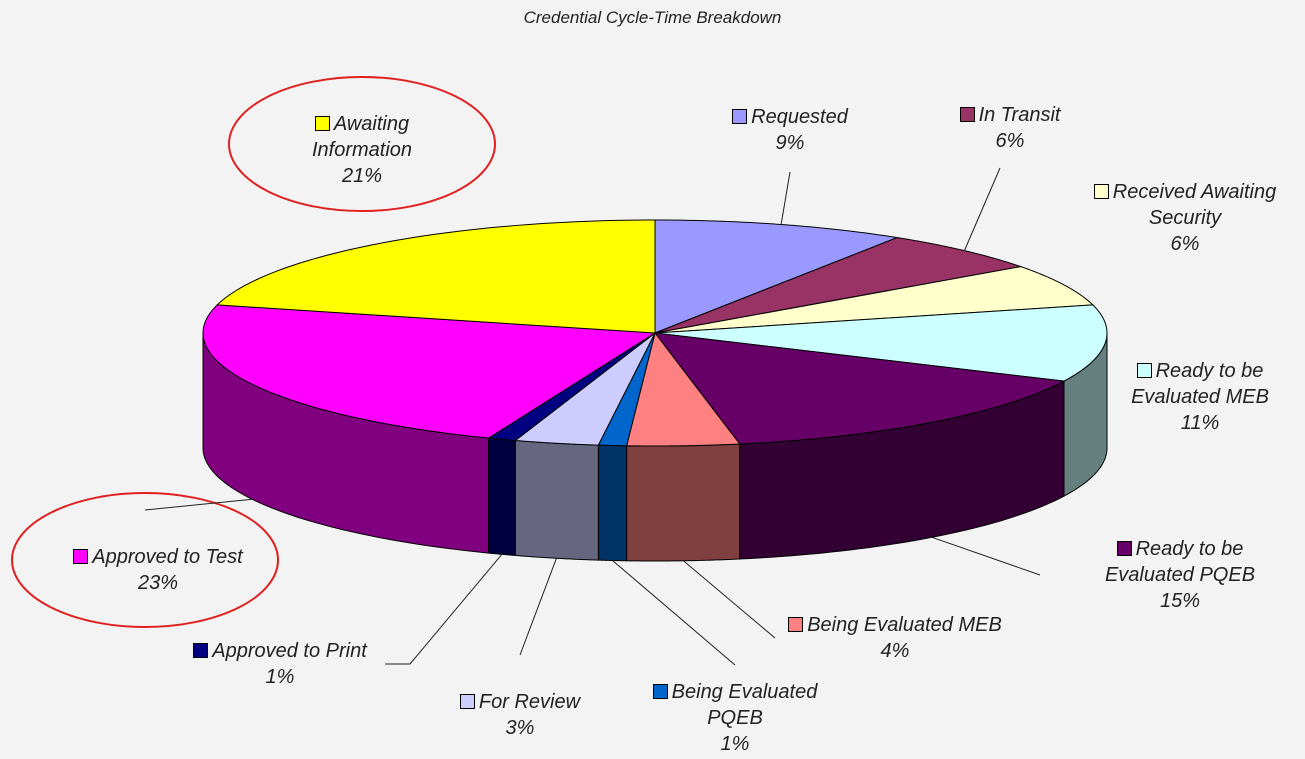  I want to click on slice-percent: 21%, so click(362, 176).